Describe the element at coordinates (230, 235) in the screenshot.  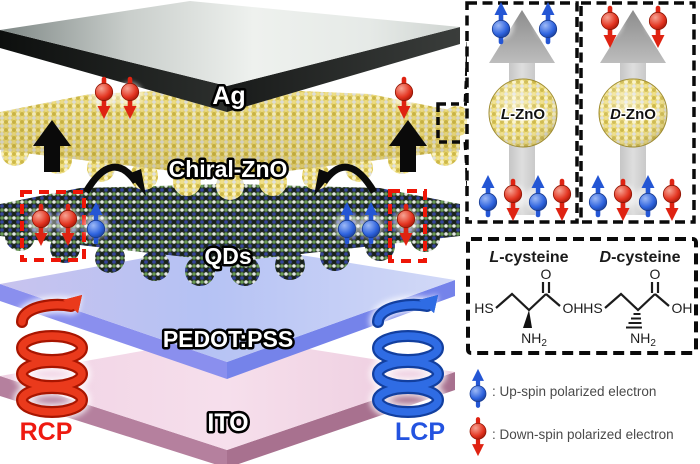
I see `qds-layer` at that location.